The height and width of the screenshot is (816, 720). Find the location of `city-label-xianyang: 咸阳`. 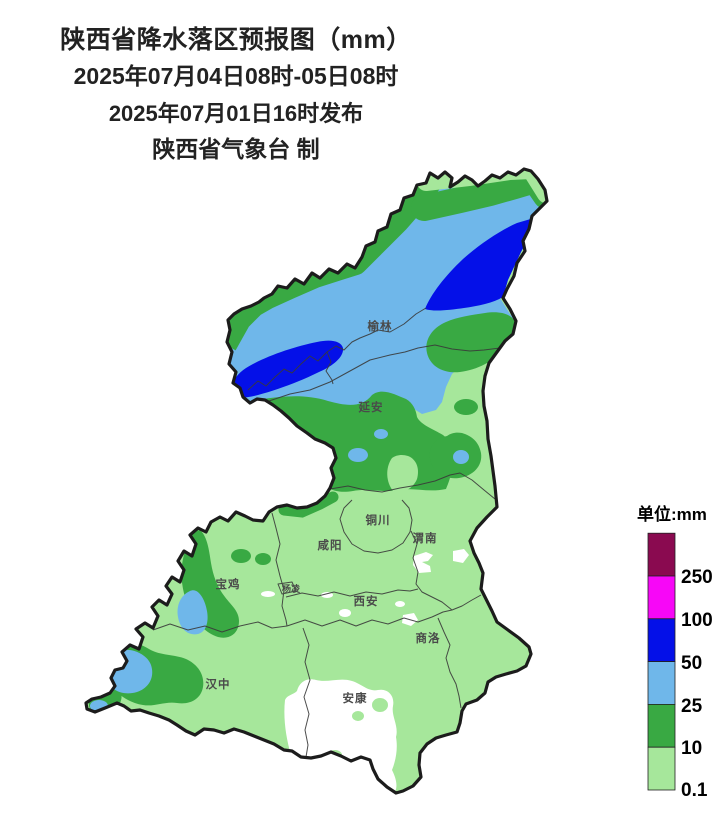

city-label-xianyang: 咸阳 is located at coordinates (330, 545).